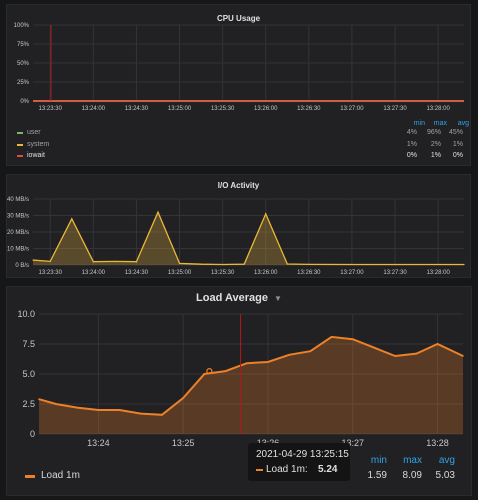 This screenshot has height=500, width=478. Describe the element at coordinates (239, 298) in the screenshot. I see `panel-title: Load Average ▼` at that location.